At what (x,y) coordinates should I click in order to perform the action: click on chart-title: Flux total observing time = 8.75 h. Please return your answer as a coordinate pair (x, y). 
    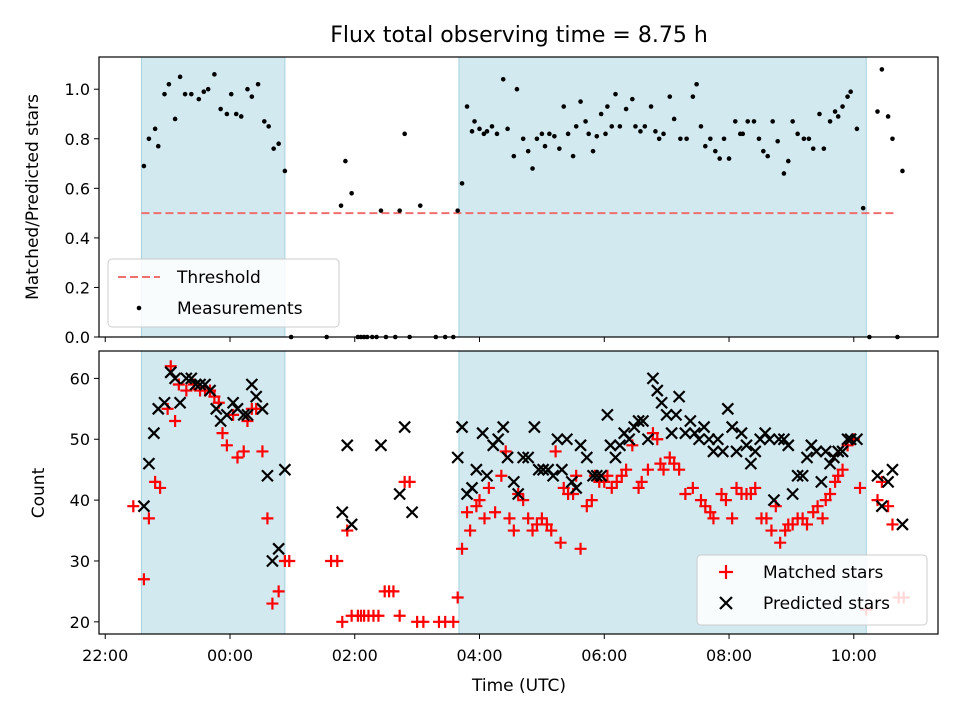
    Looking at the image, I should click on (519, 35).